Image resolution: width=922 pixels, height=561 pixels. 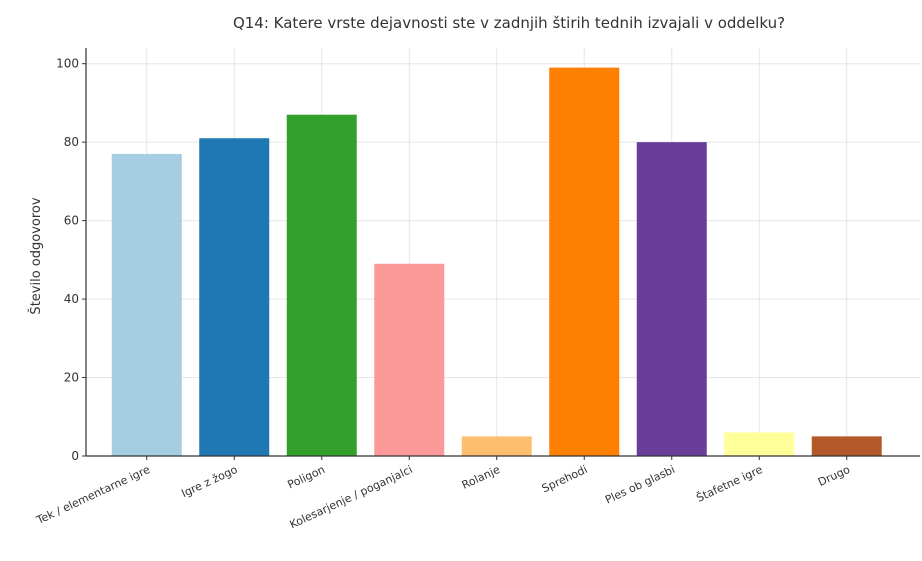 What do you see at coordinates (93, 495) in the screenshot?
I see `x-tick-label: Tek / elementarne igre` at bounding box center [93, 495].